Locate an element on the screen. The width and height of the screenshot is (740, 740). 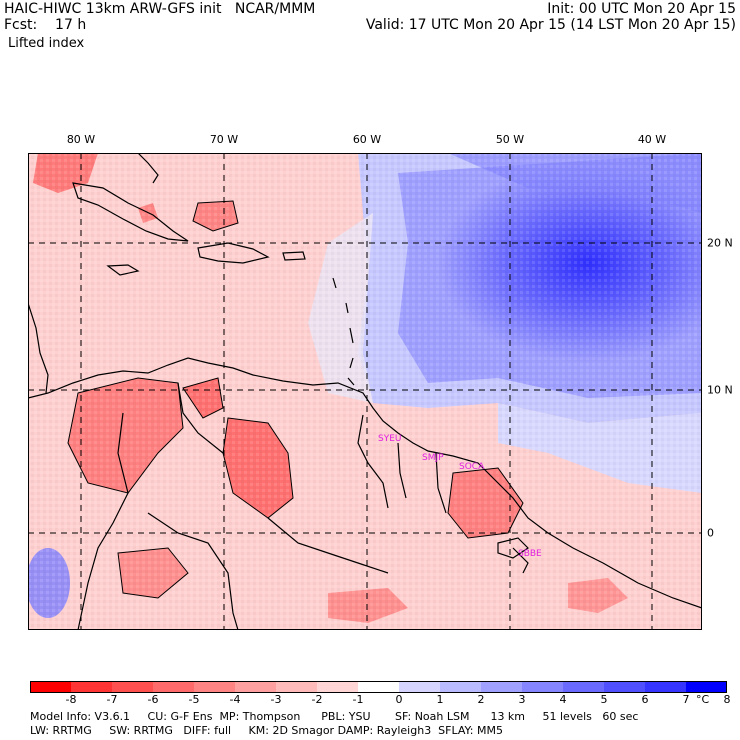
colorbar-label: -3 is located at coordinates (276, 699).